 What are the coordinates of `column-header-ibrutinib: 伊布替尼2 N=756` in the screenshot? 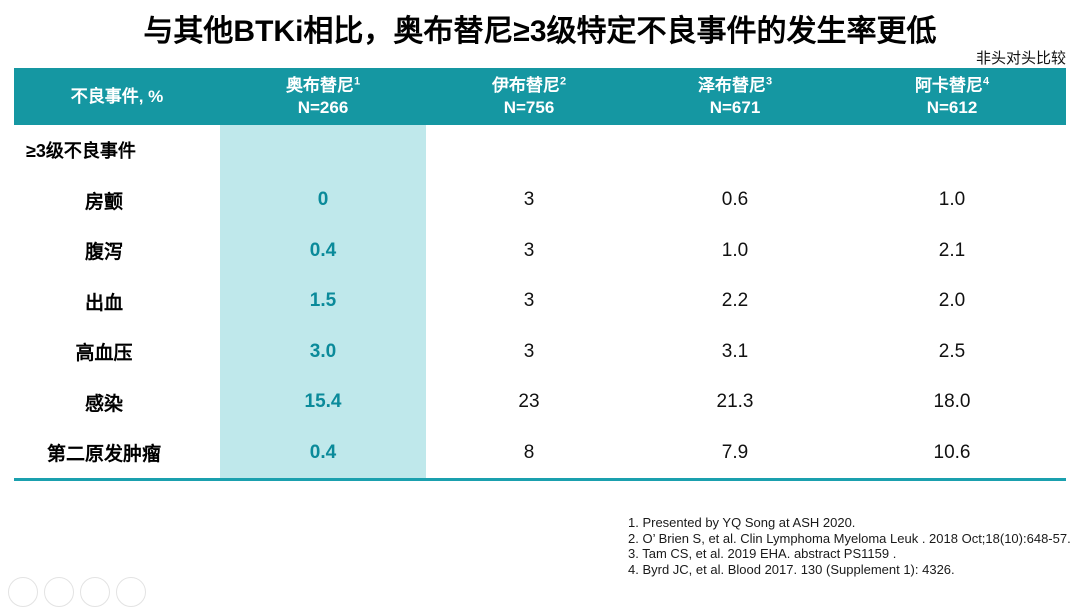 It's located at (529, 96).